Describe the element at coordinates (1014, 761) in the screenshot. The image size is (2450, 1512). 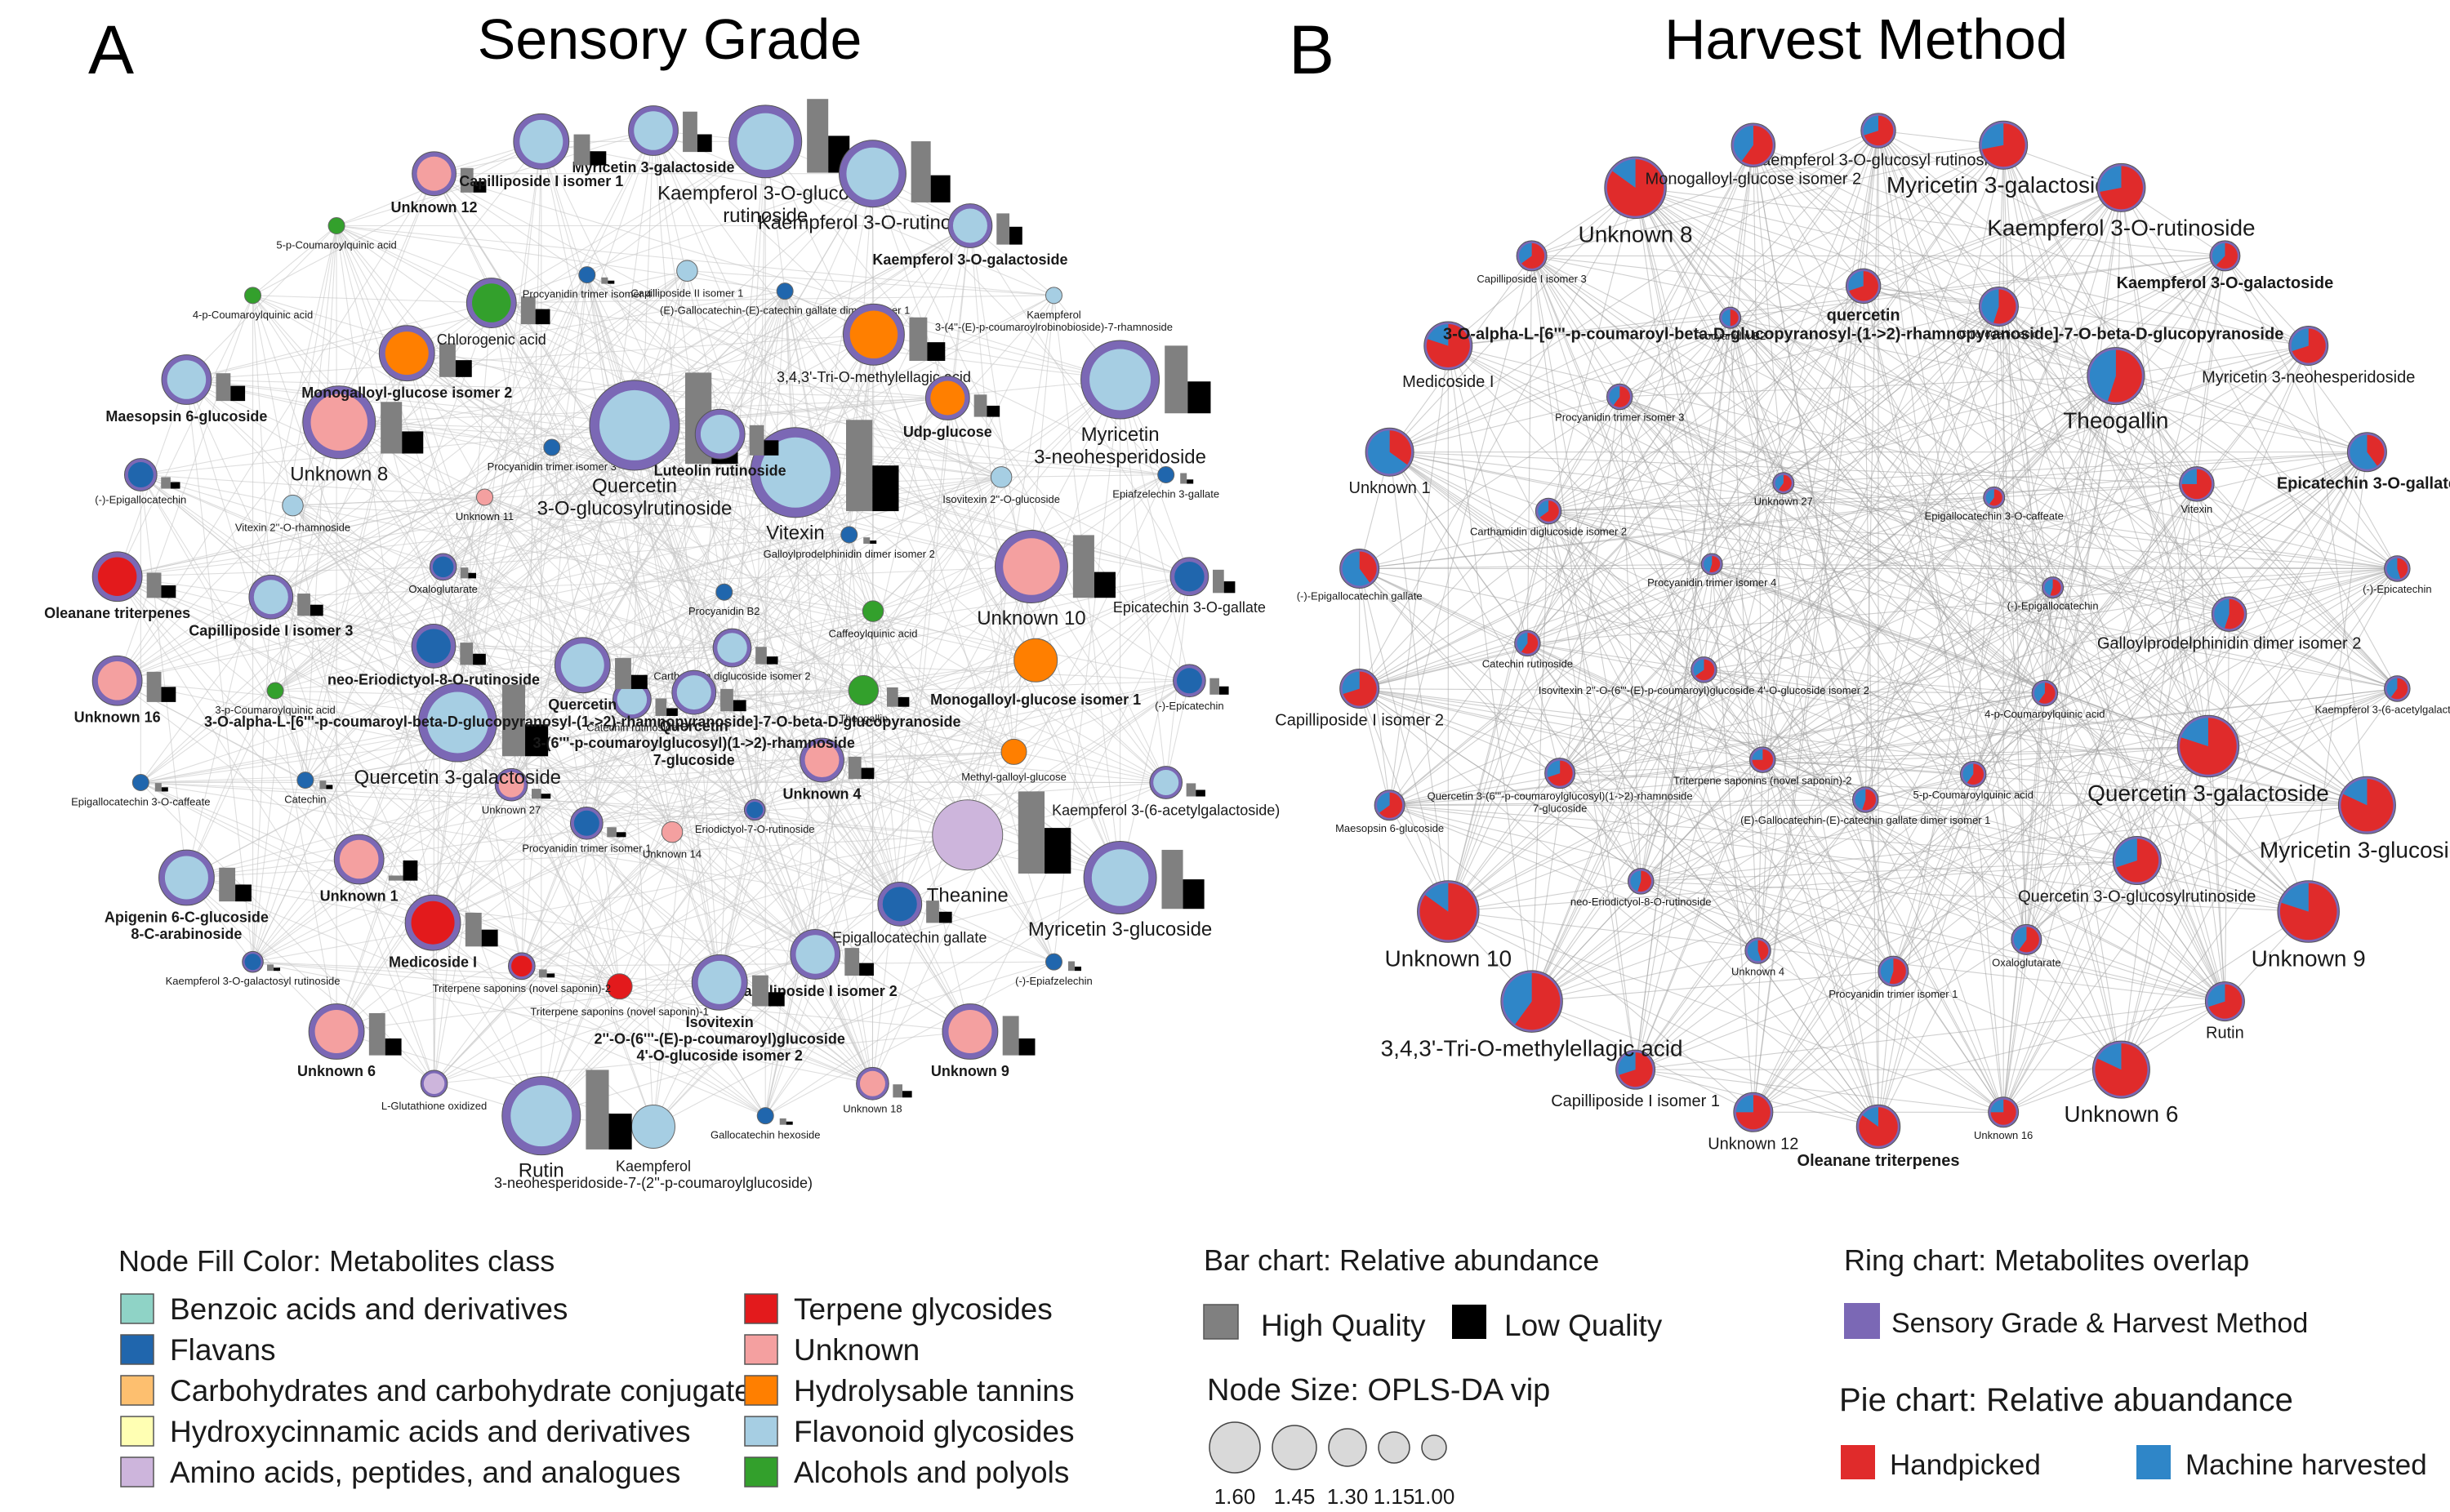
I see `node-a-methyl-galloyl-glucose: Methyl-galloyl-glucose` at that location.